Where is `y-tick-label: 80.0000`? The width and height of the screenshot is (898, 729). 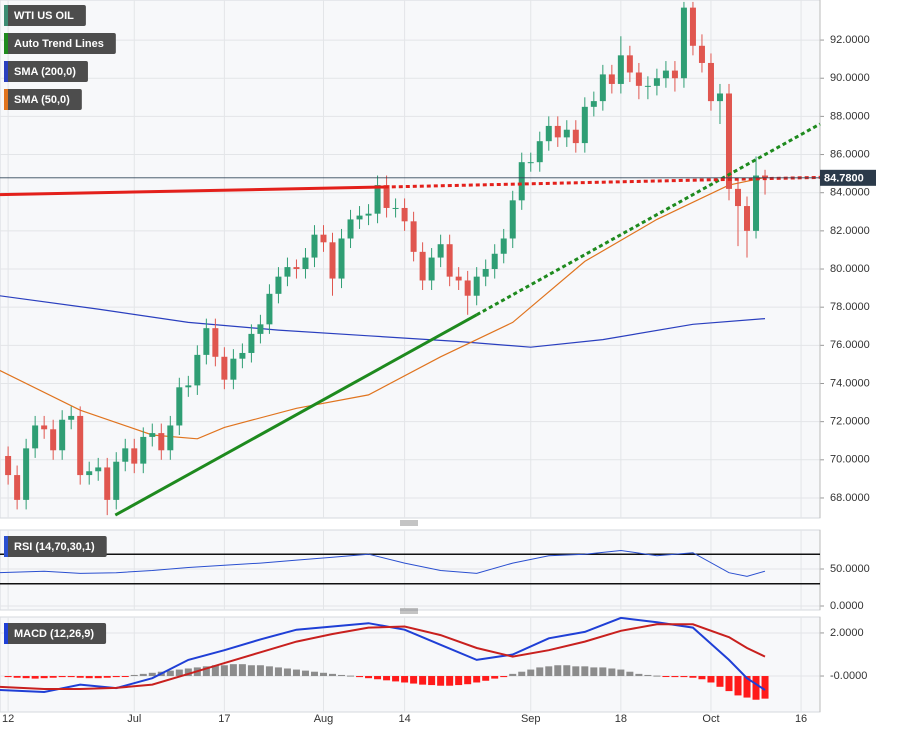
y-tick-label: 80.0000 is located at coordinates (850, 269).